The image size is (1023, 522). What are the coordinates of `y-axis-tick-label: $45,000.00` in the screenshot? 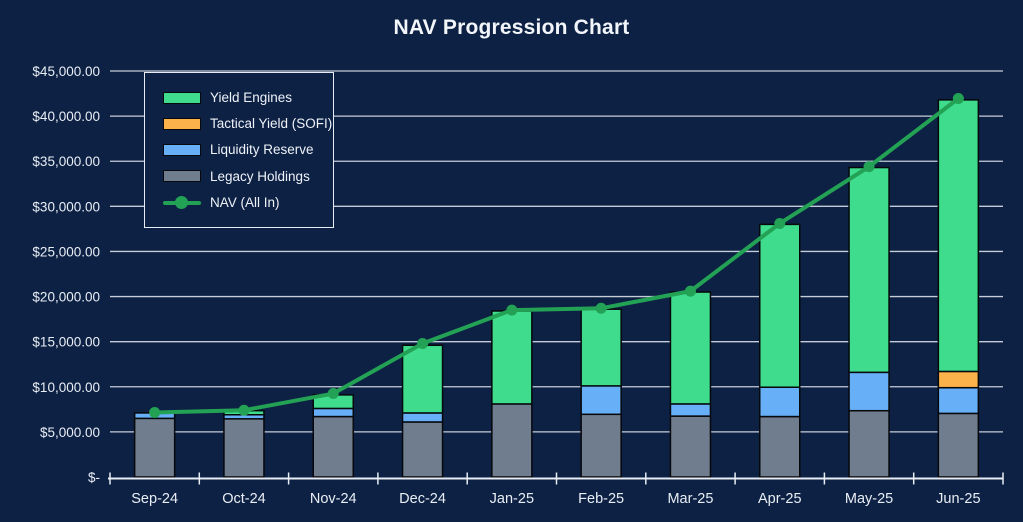 It's located at (66, 71).